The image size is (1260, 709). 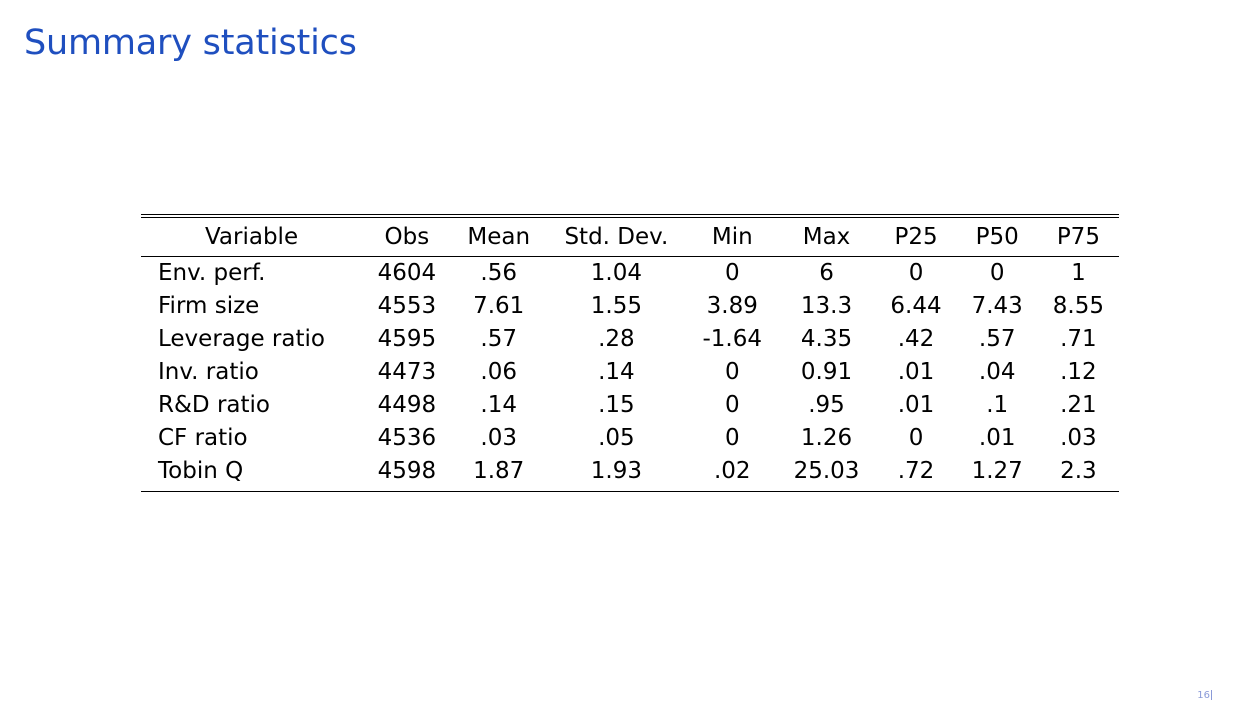 What do you see at coordinates (916, 339) in the screenshot?
I see `cell-p25: .42` at bounding box center [916, 339].